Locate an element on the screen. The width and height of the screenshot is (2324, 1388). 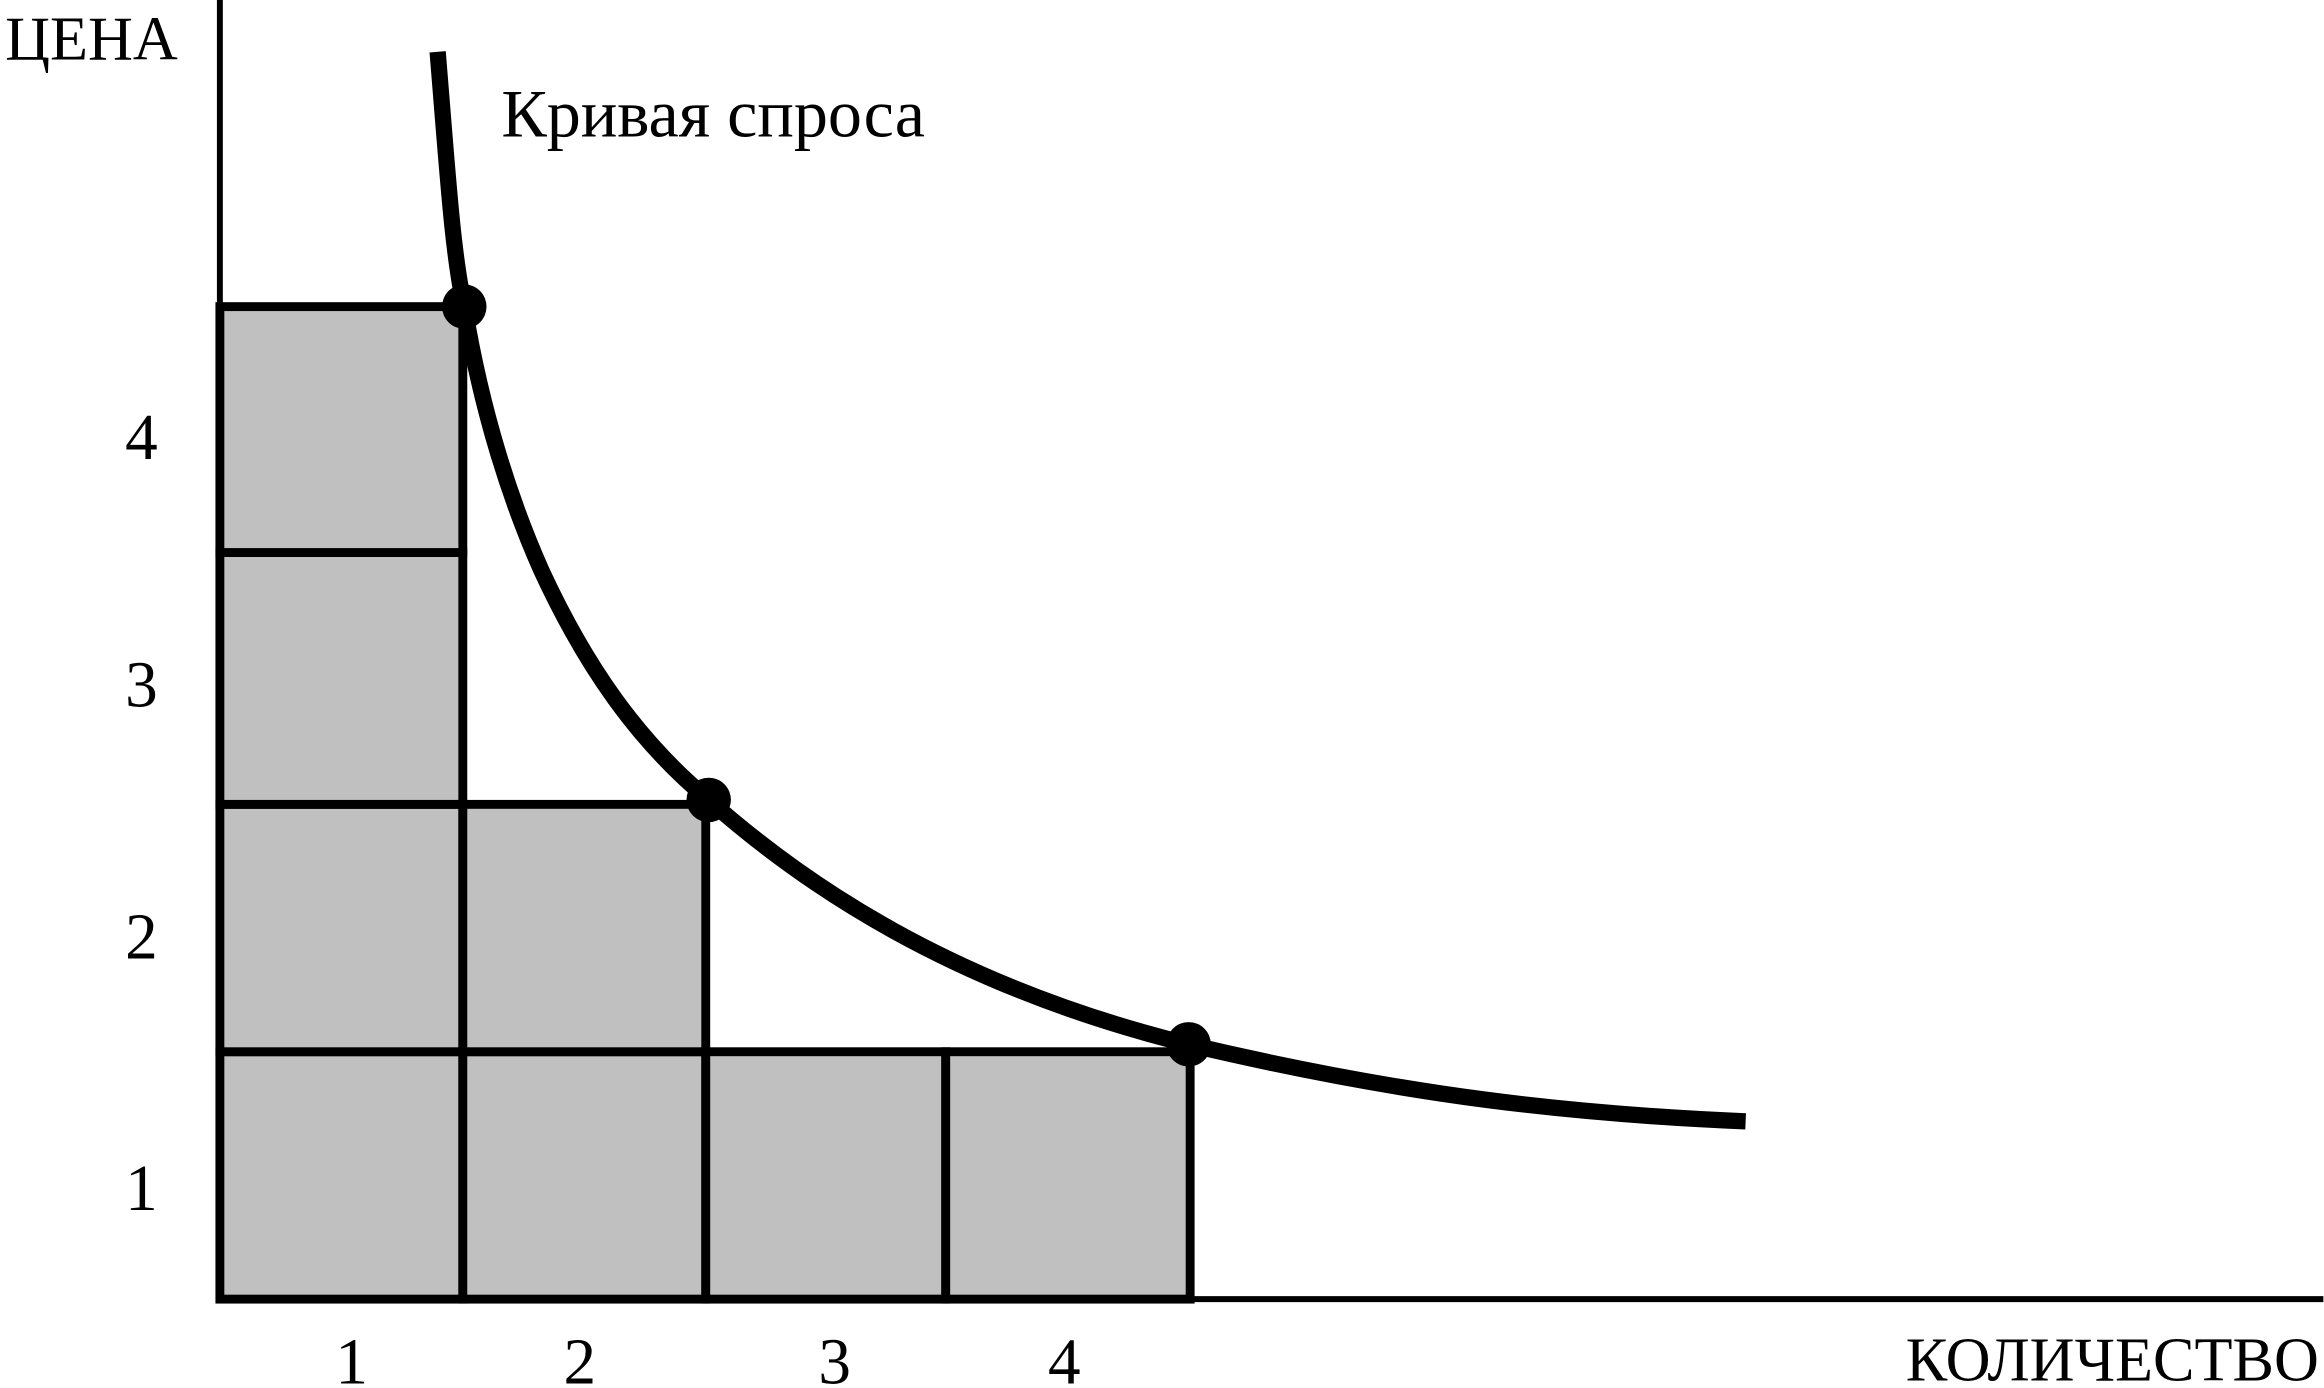
x-label: 4 is located at coordinates (1064, 1357).